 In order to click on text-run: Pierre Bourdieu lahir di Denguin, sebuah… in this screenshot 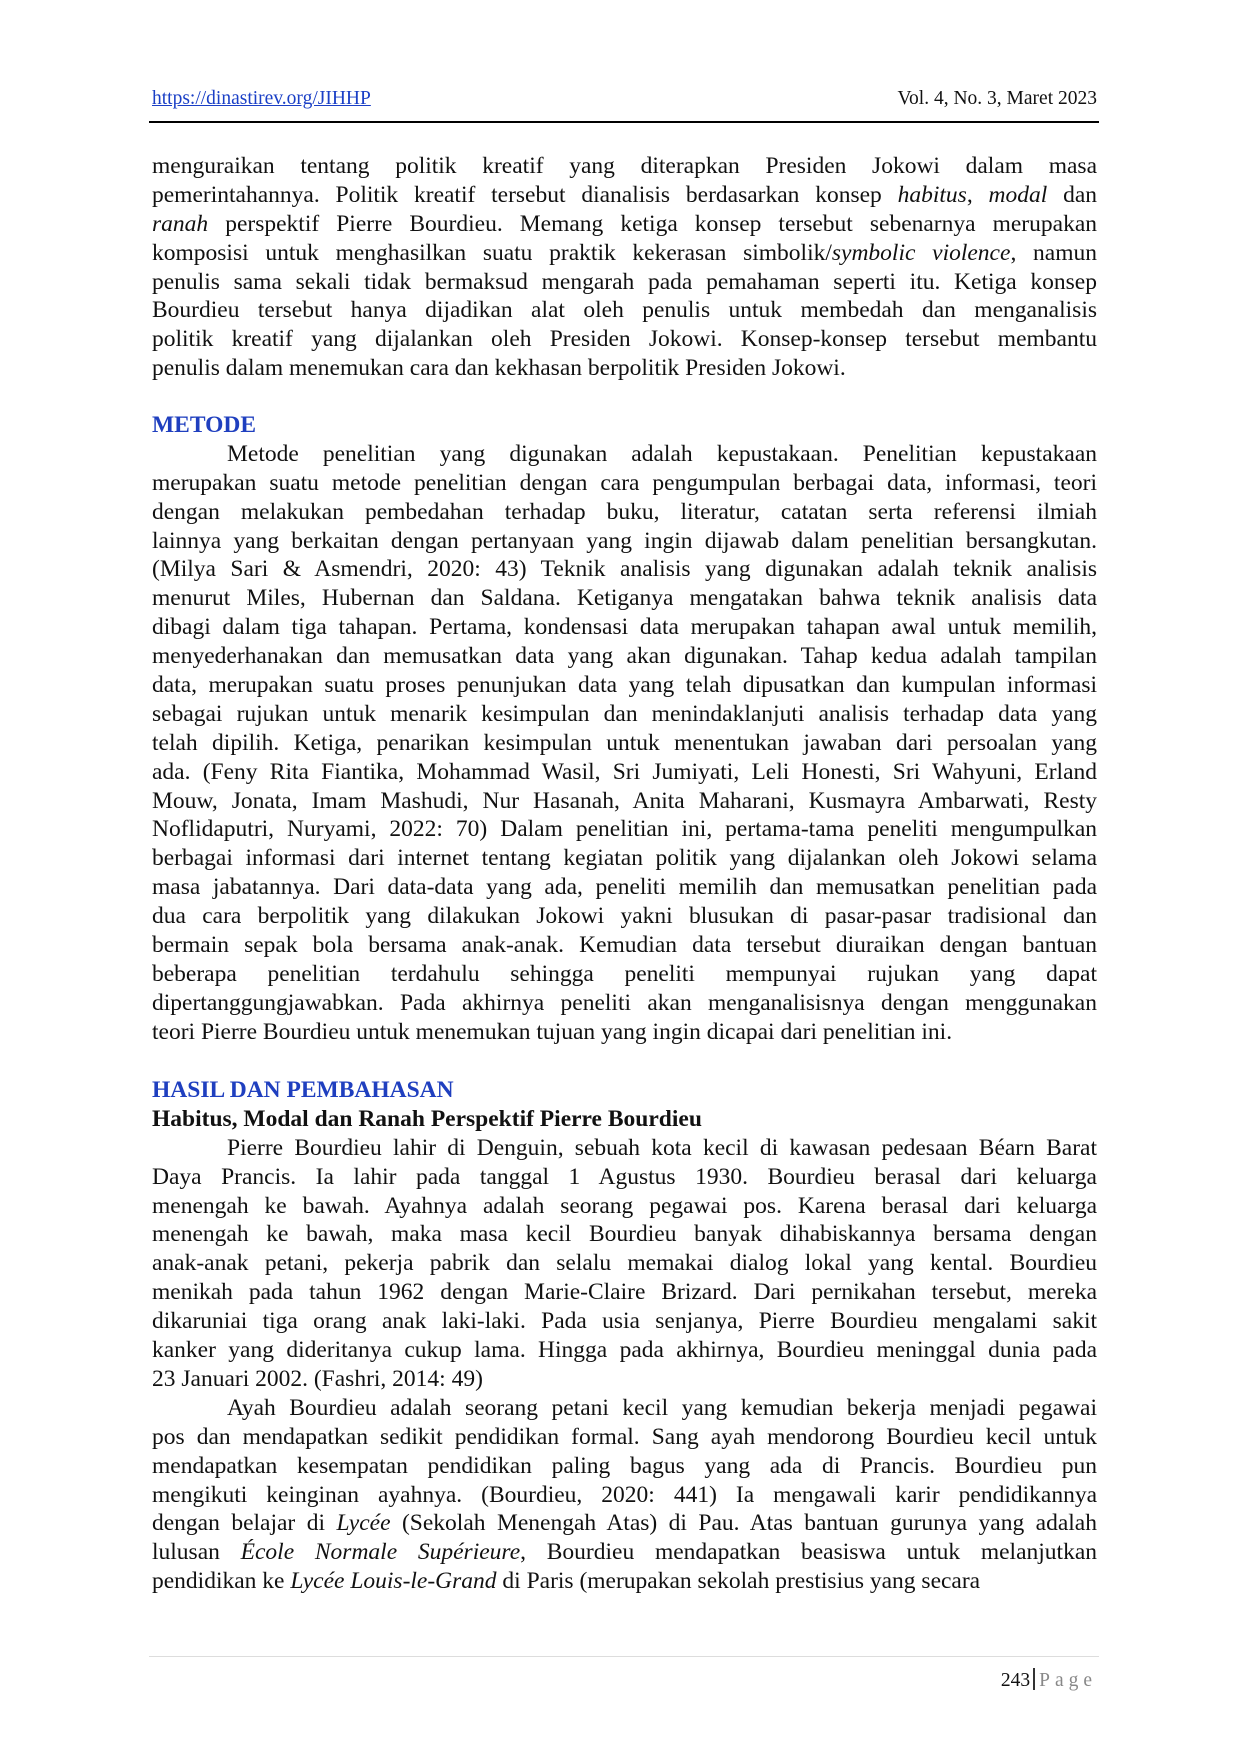, I will do `click(662, 1147)`.